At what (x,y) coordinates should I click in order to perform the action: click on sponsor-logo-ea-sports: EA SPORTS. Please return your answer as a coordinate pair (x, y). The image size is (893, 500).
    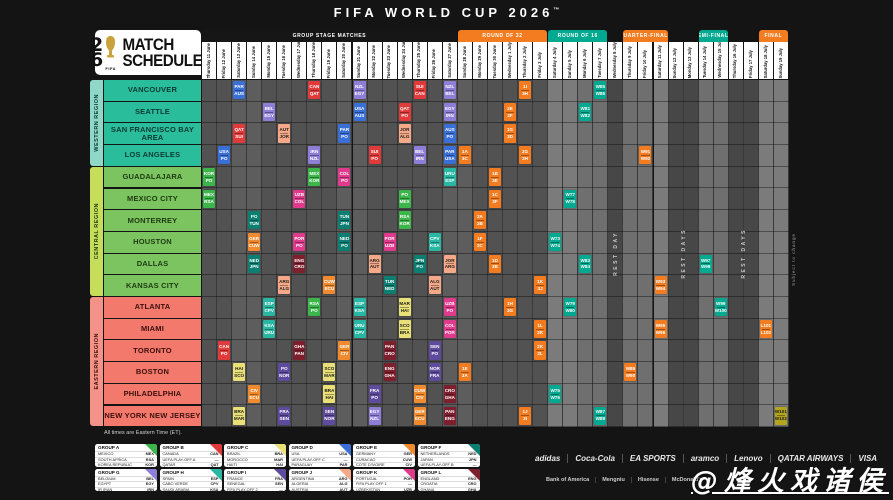
    Looking at the image, I should click on (653, 458).